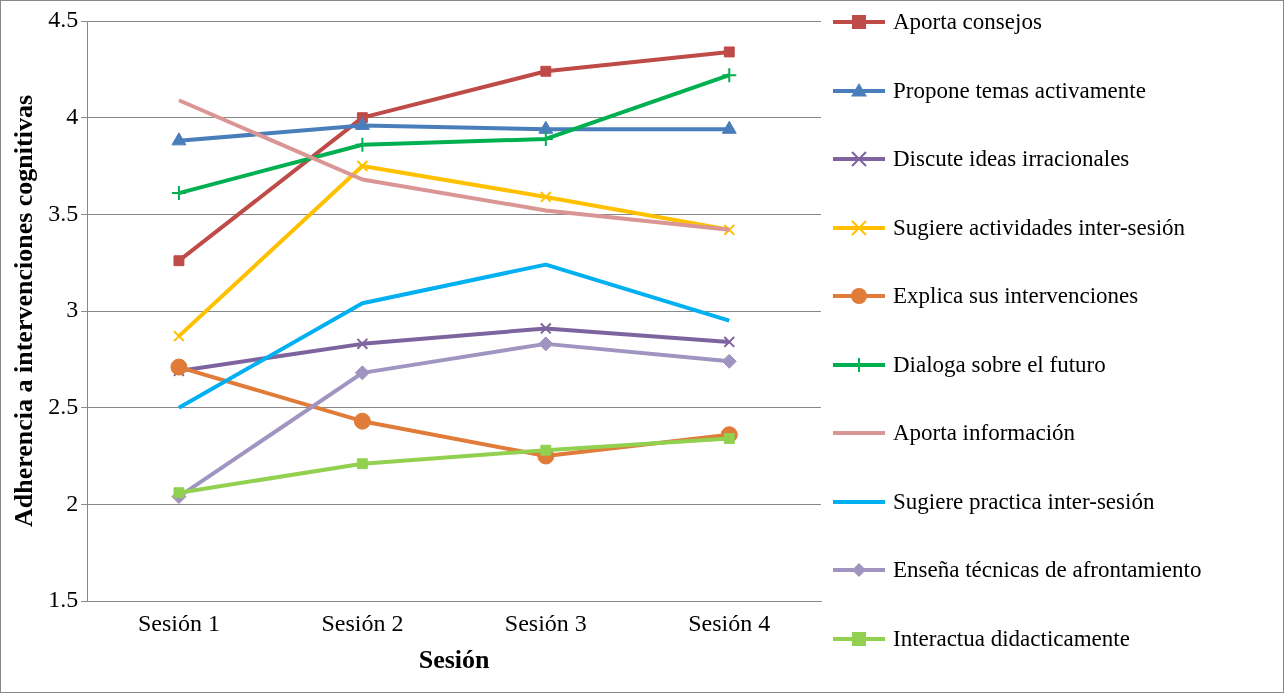 The image size is (1284, 693). I want to click on x-tick-label: Sesión 2, so click(362, 622).